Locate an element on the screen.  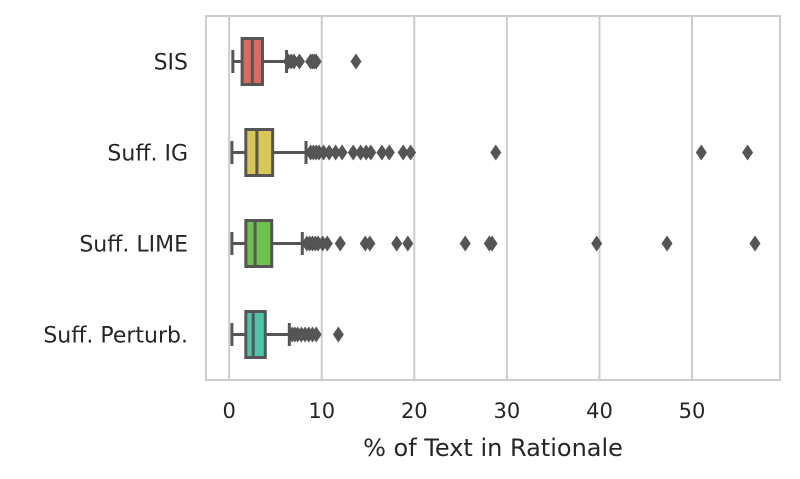
x-tick-label: 40 is located at coordinates (599, 411).